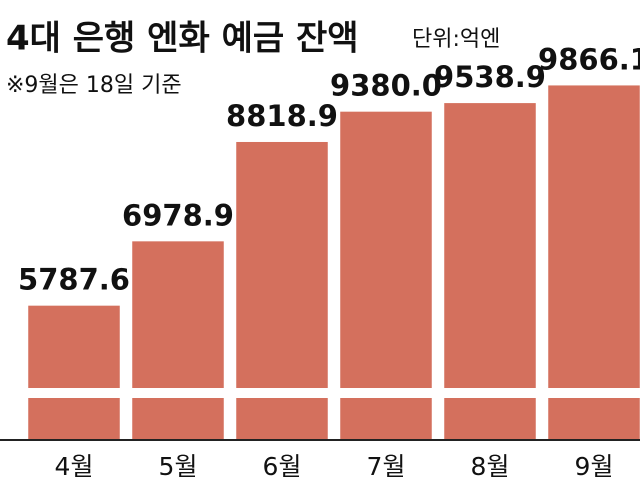  What do you see at coordinates (74, 466) in the screenshot?
I see `x-tick-label: 4월` at bounding box center [74, 466].